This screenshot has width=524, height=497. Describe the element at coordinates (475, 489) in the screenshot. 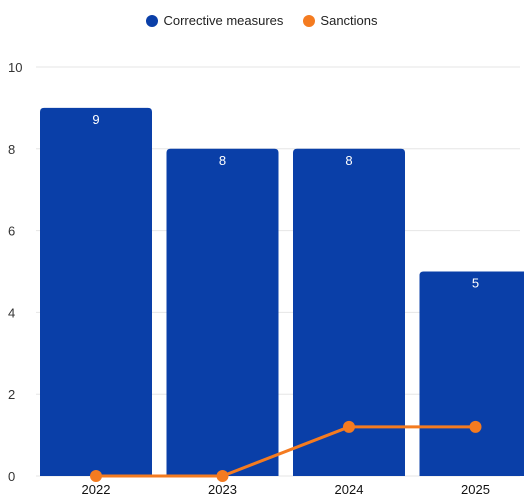

I see `x-tick-label: 2025` at that location.